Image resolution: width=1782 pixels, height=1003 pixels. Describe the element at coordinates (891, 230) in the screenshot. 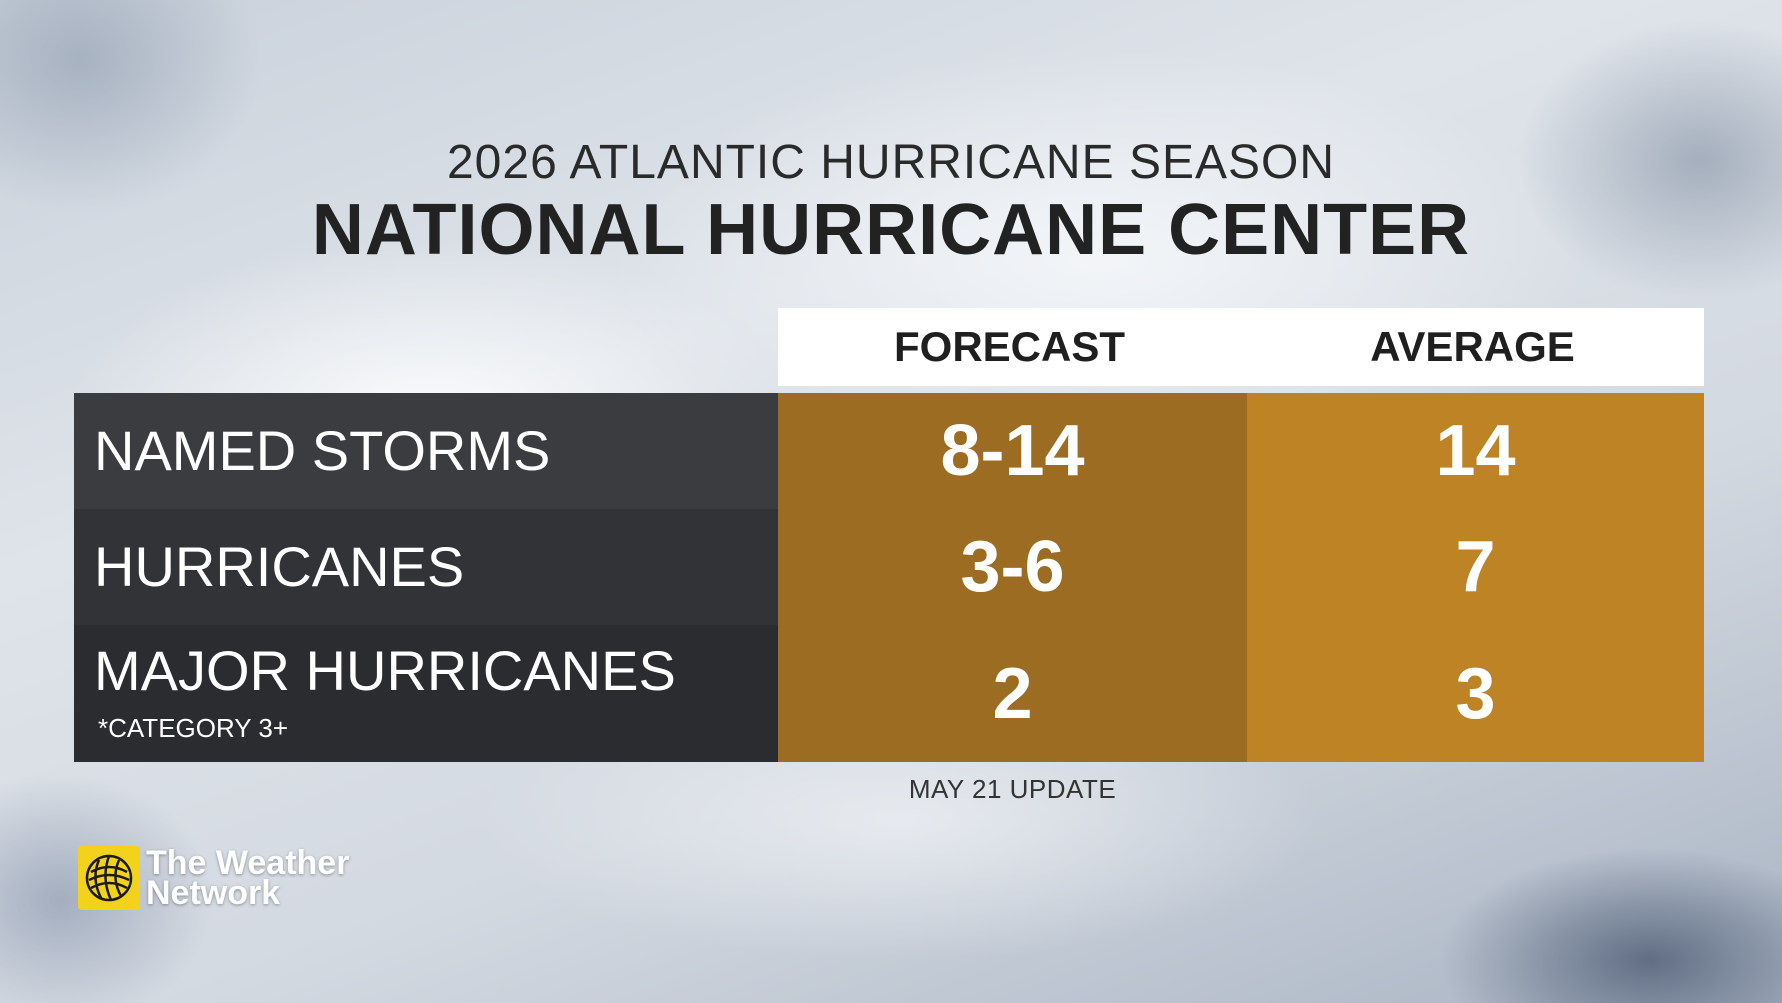

I see `agency-title: NATIONAL HURRICANE CENTER` at that location.